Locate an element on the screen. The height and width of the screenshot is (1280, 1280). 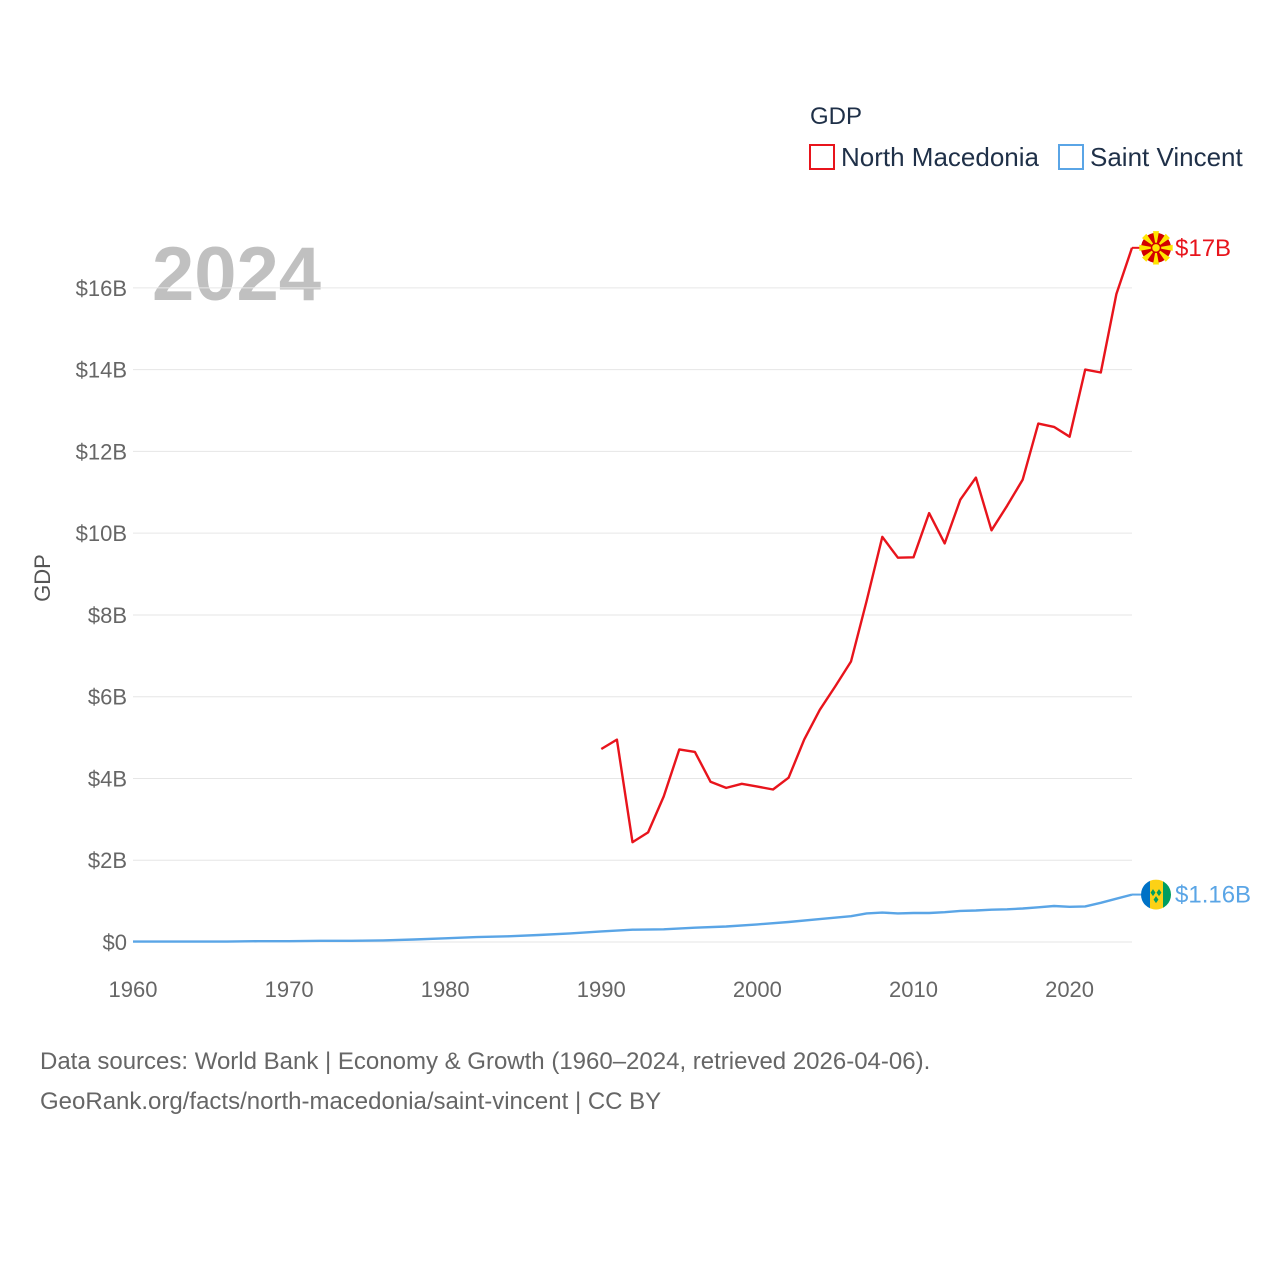
year-watermark: 2024 is located at coordinates (236, 274).